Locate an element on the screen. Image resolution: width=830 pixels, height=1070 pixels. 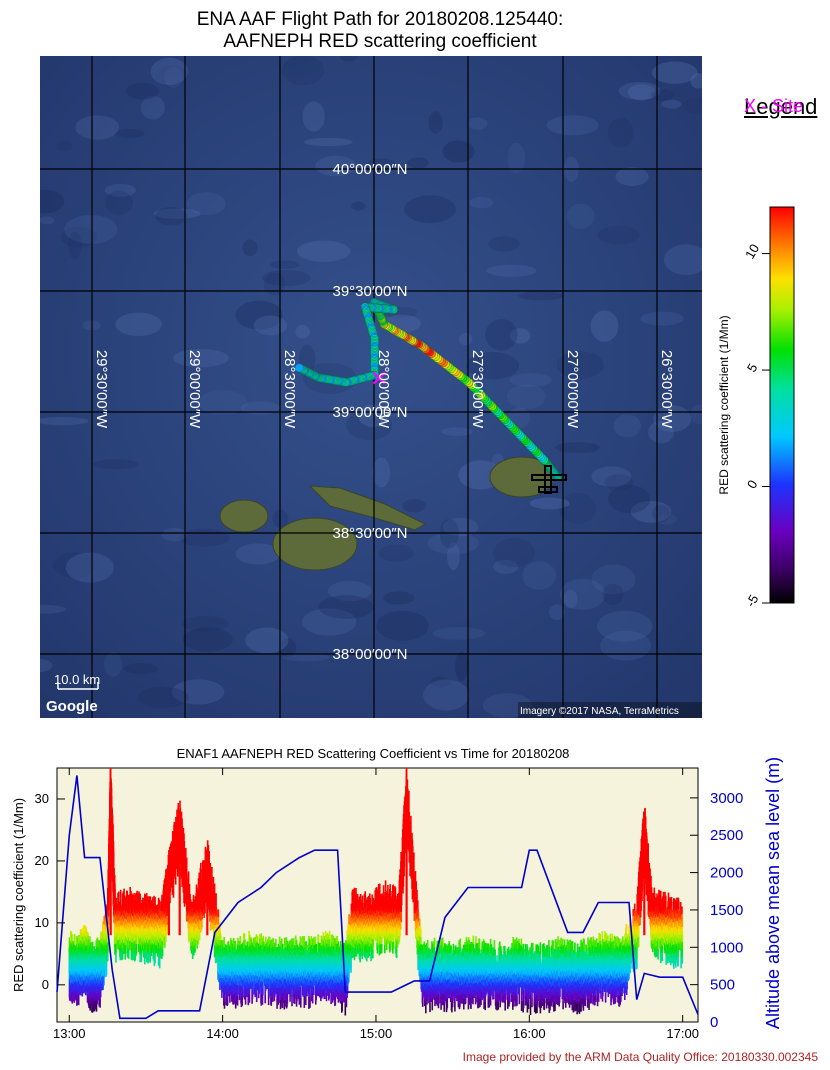
longitude-label: 28°00′00″W is located at coordinates (383, 389).